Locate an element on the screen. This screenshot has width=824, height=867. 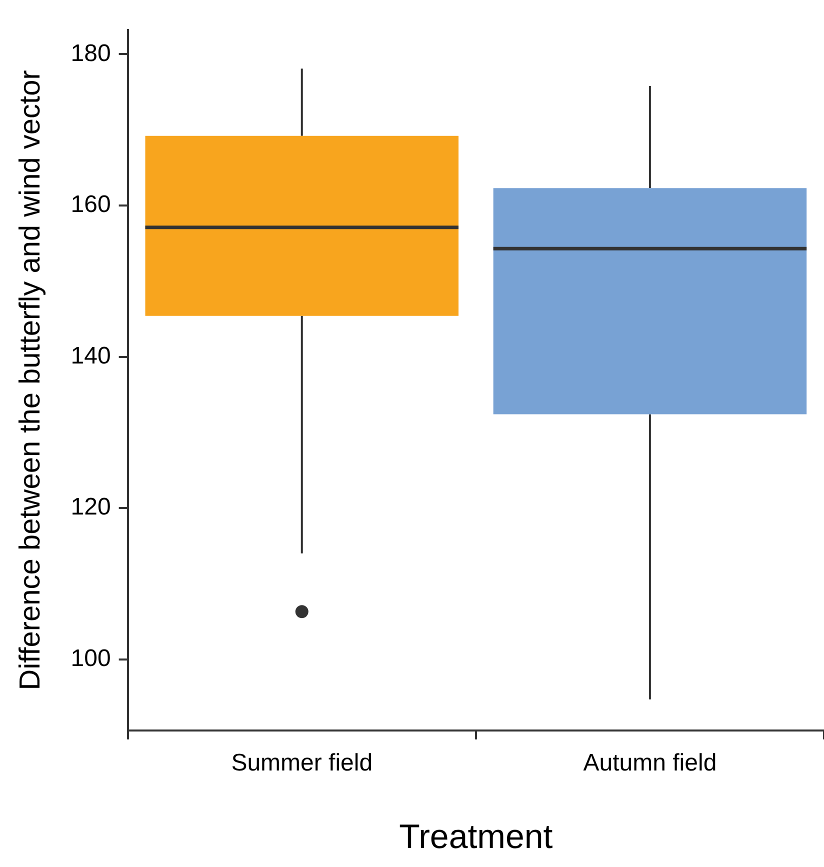
x-tick-label: Autumn field is located at coordinates (650, 762).